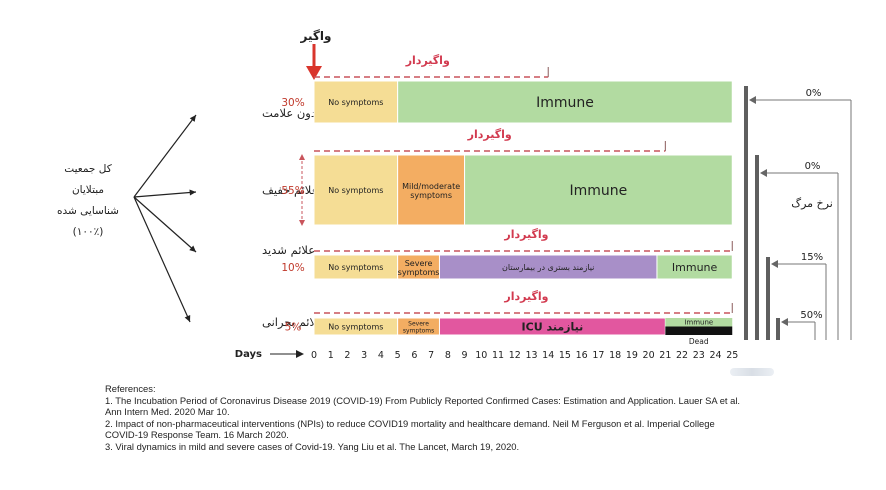 This screenshot has height=490, width=886. I want to click on x-axis-label: Days, so click(248, 354).